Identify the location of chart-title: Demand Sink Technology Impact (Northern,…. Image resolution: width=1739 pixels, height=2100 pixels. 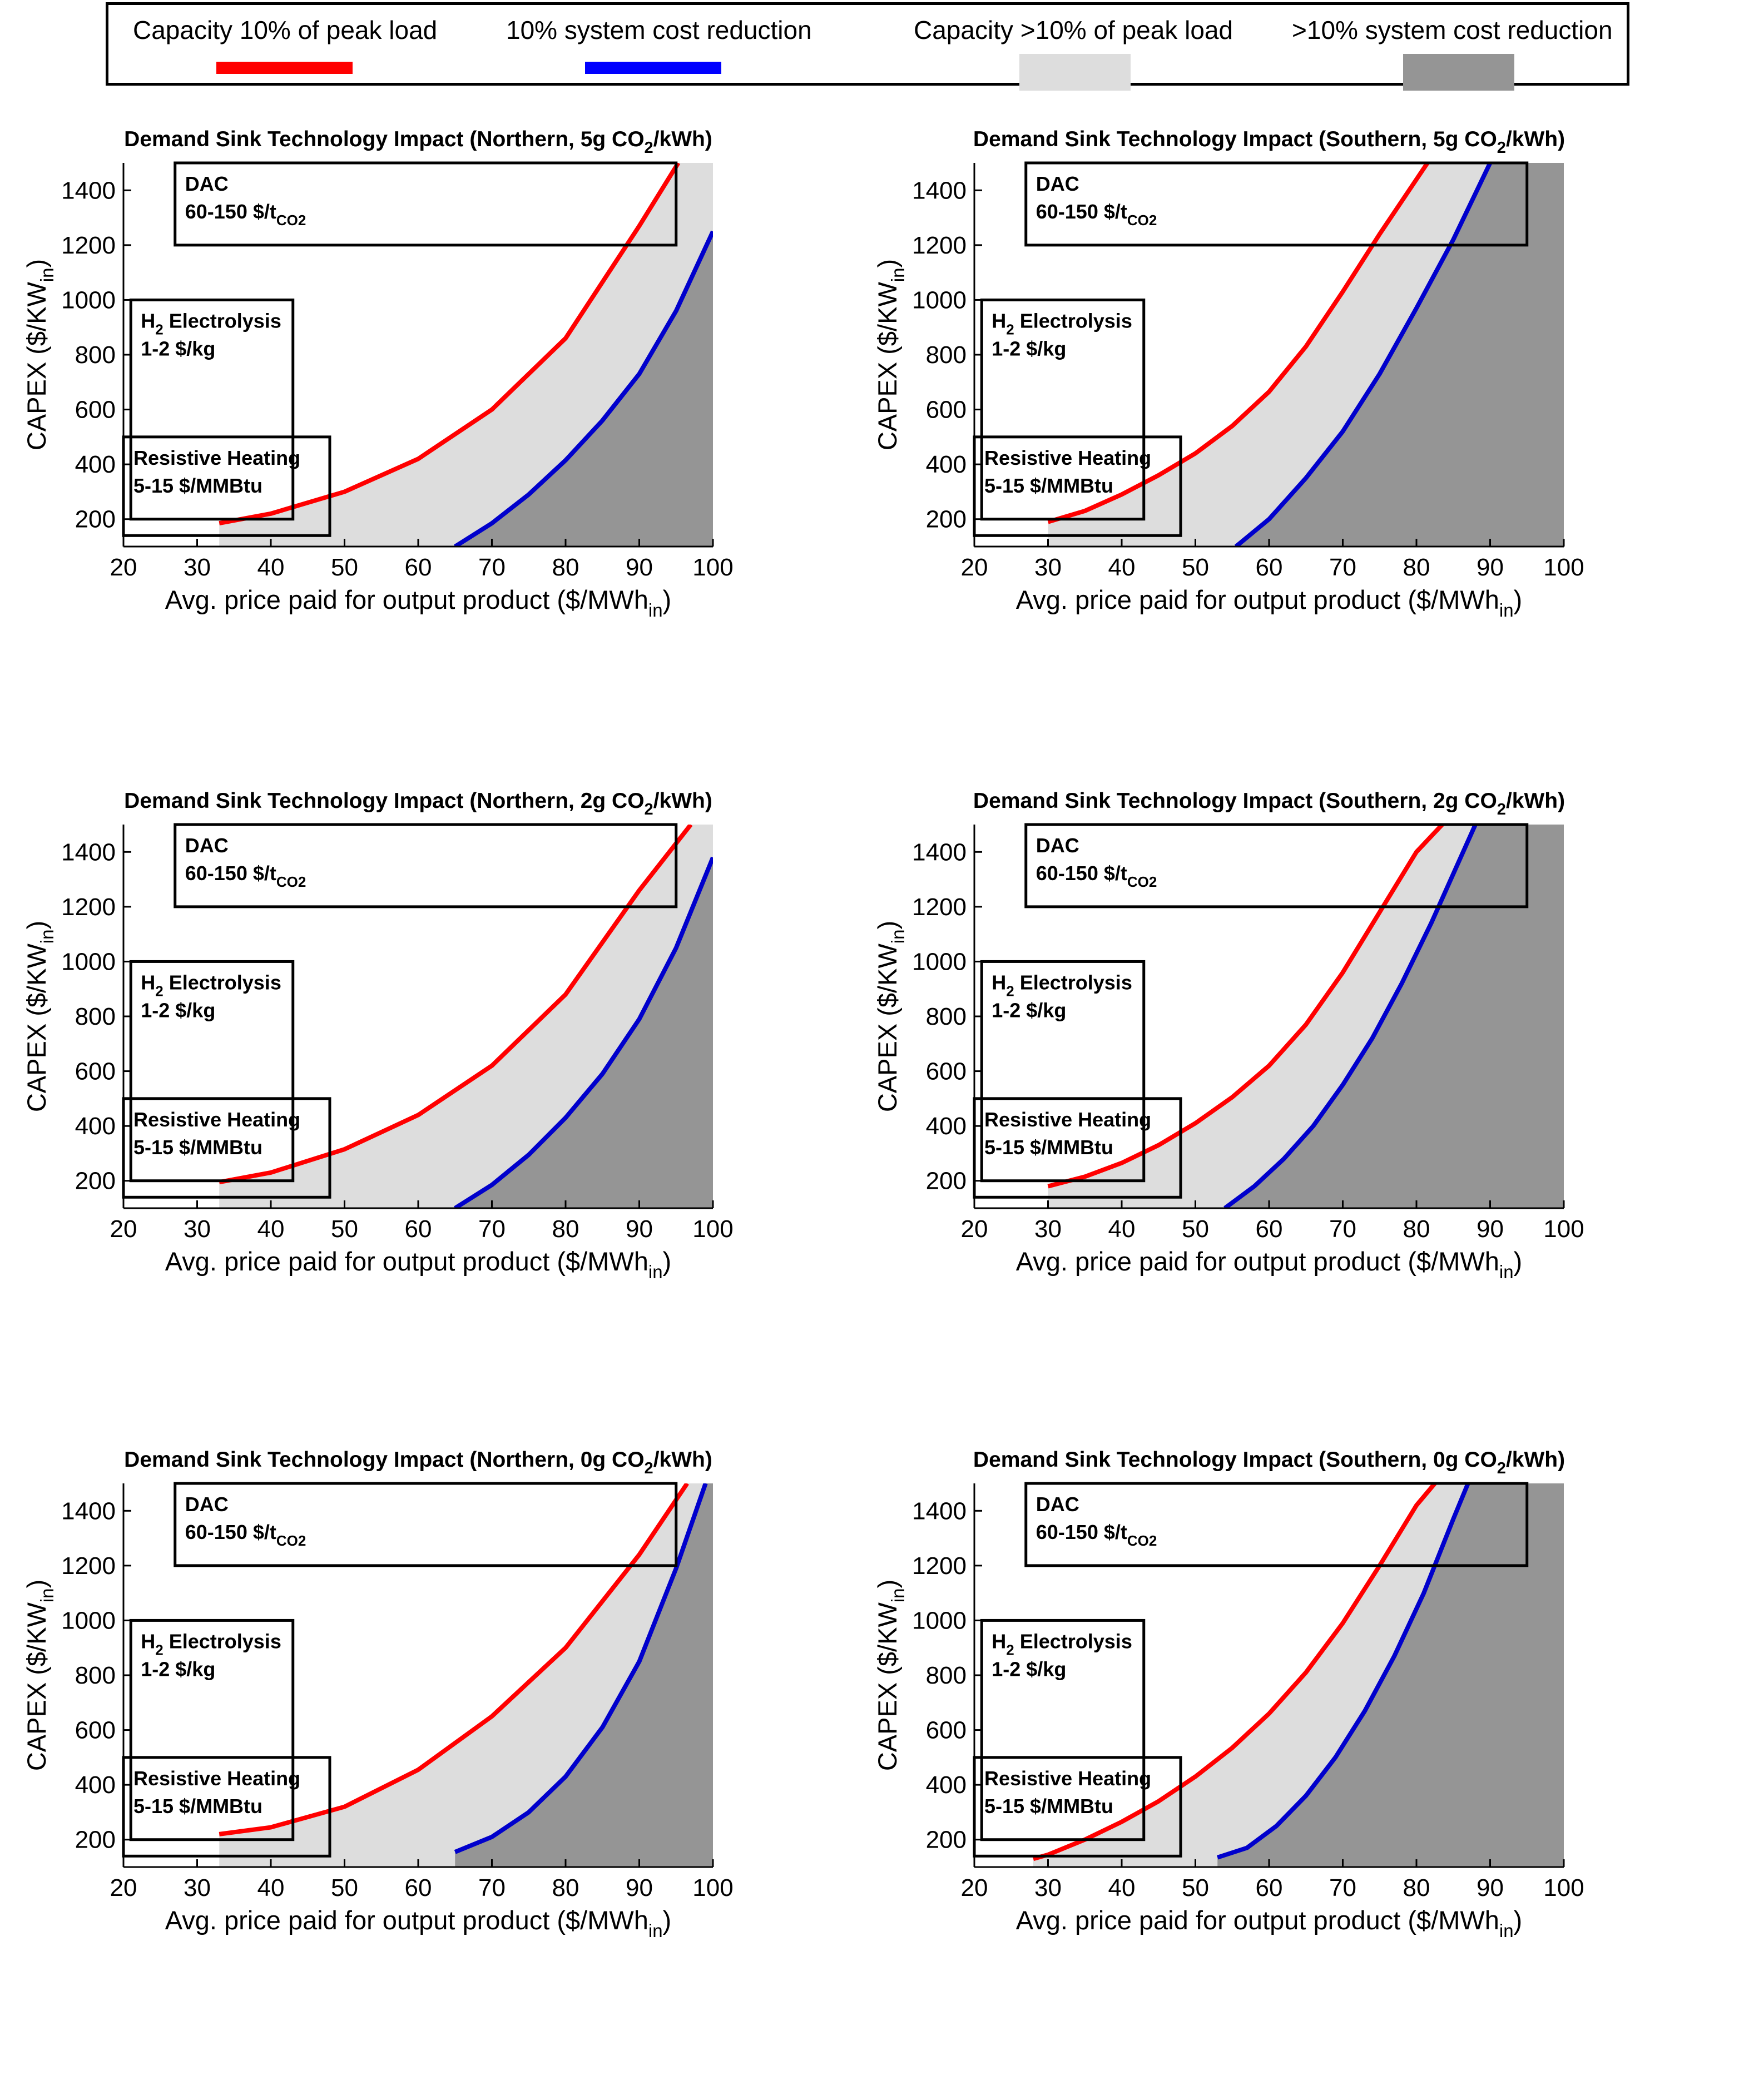
(418, 1462).